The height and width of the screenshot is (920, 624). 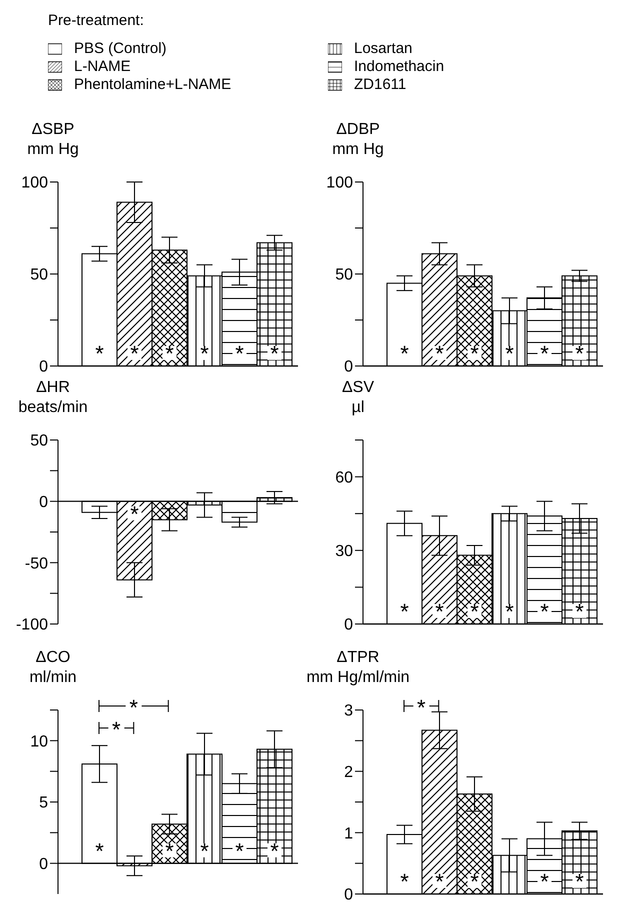 What do you see at coordinates (358, 678) in the screenshot?
I see `y-axis-title: mm Hg/ml/min` at bounding box center [358, 678].